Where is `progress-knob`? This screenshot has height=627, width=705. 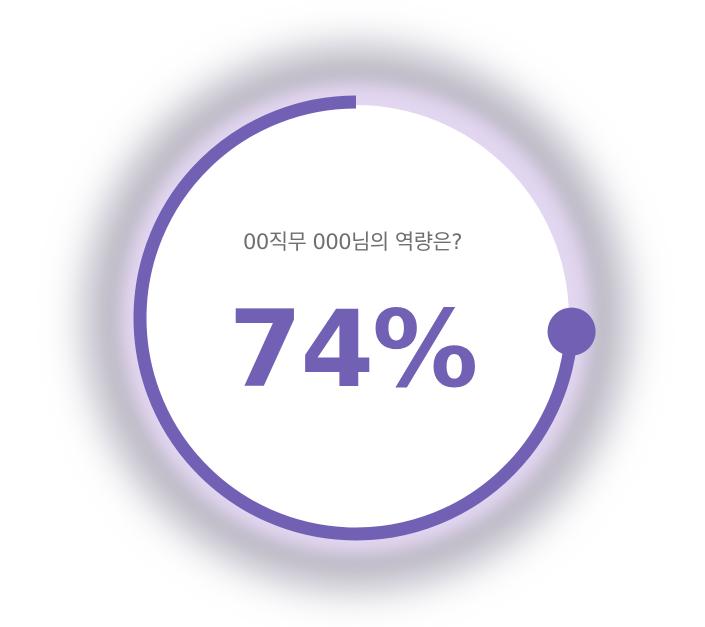
progress-knob is located at coordinates (571, 331).